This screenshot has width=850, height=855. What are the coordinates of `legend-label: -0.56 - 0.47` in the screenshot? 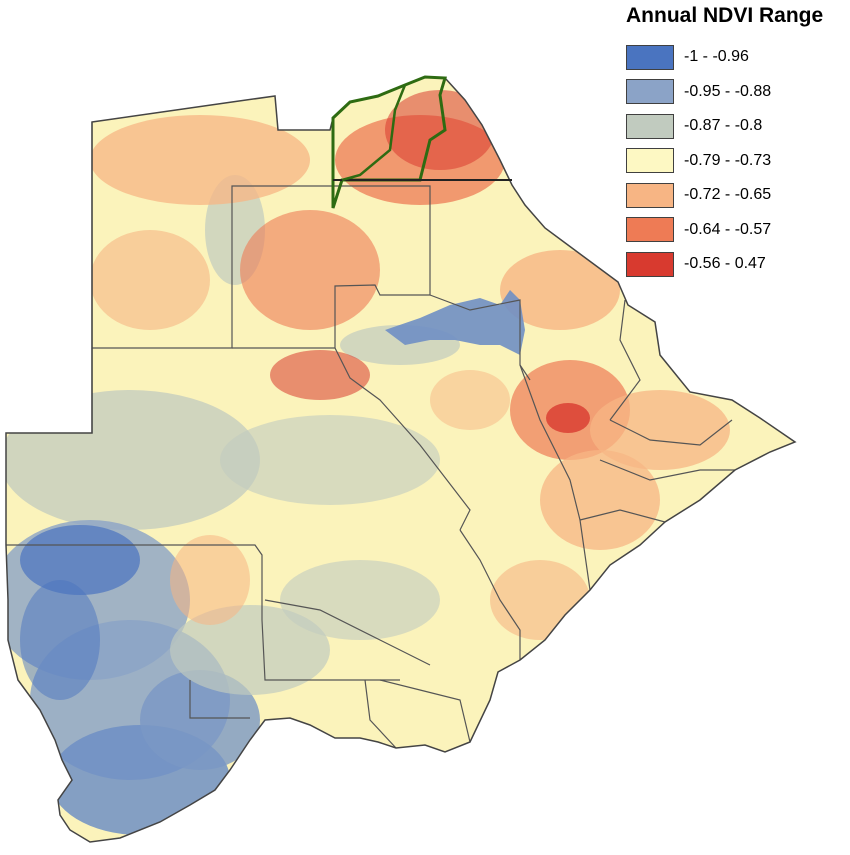 It's located at (725, 264).